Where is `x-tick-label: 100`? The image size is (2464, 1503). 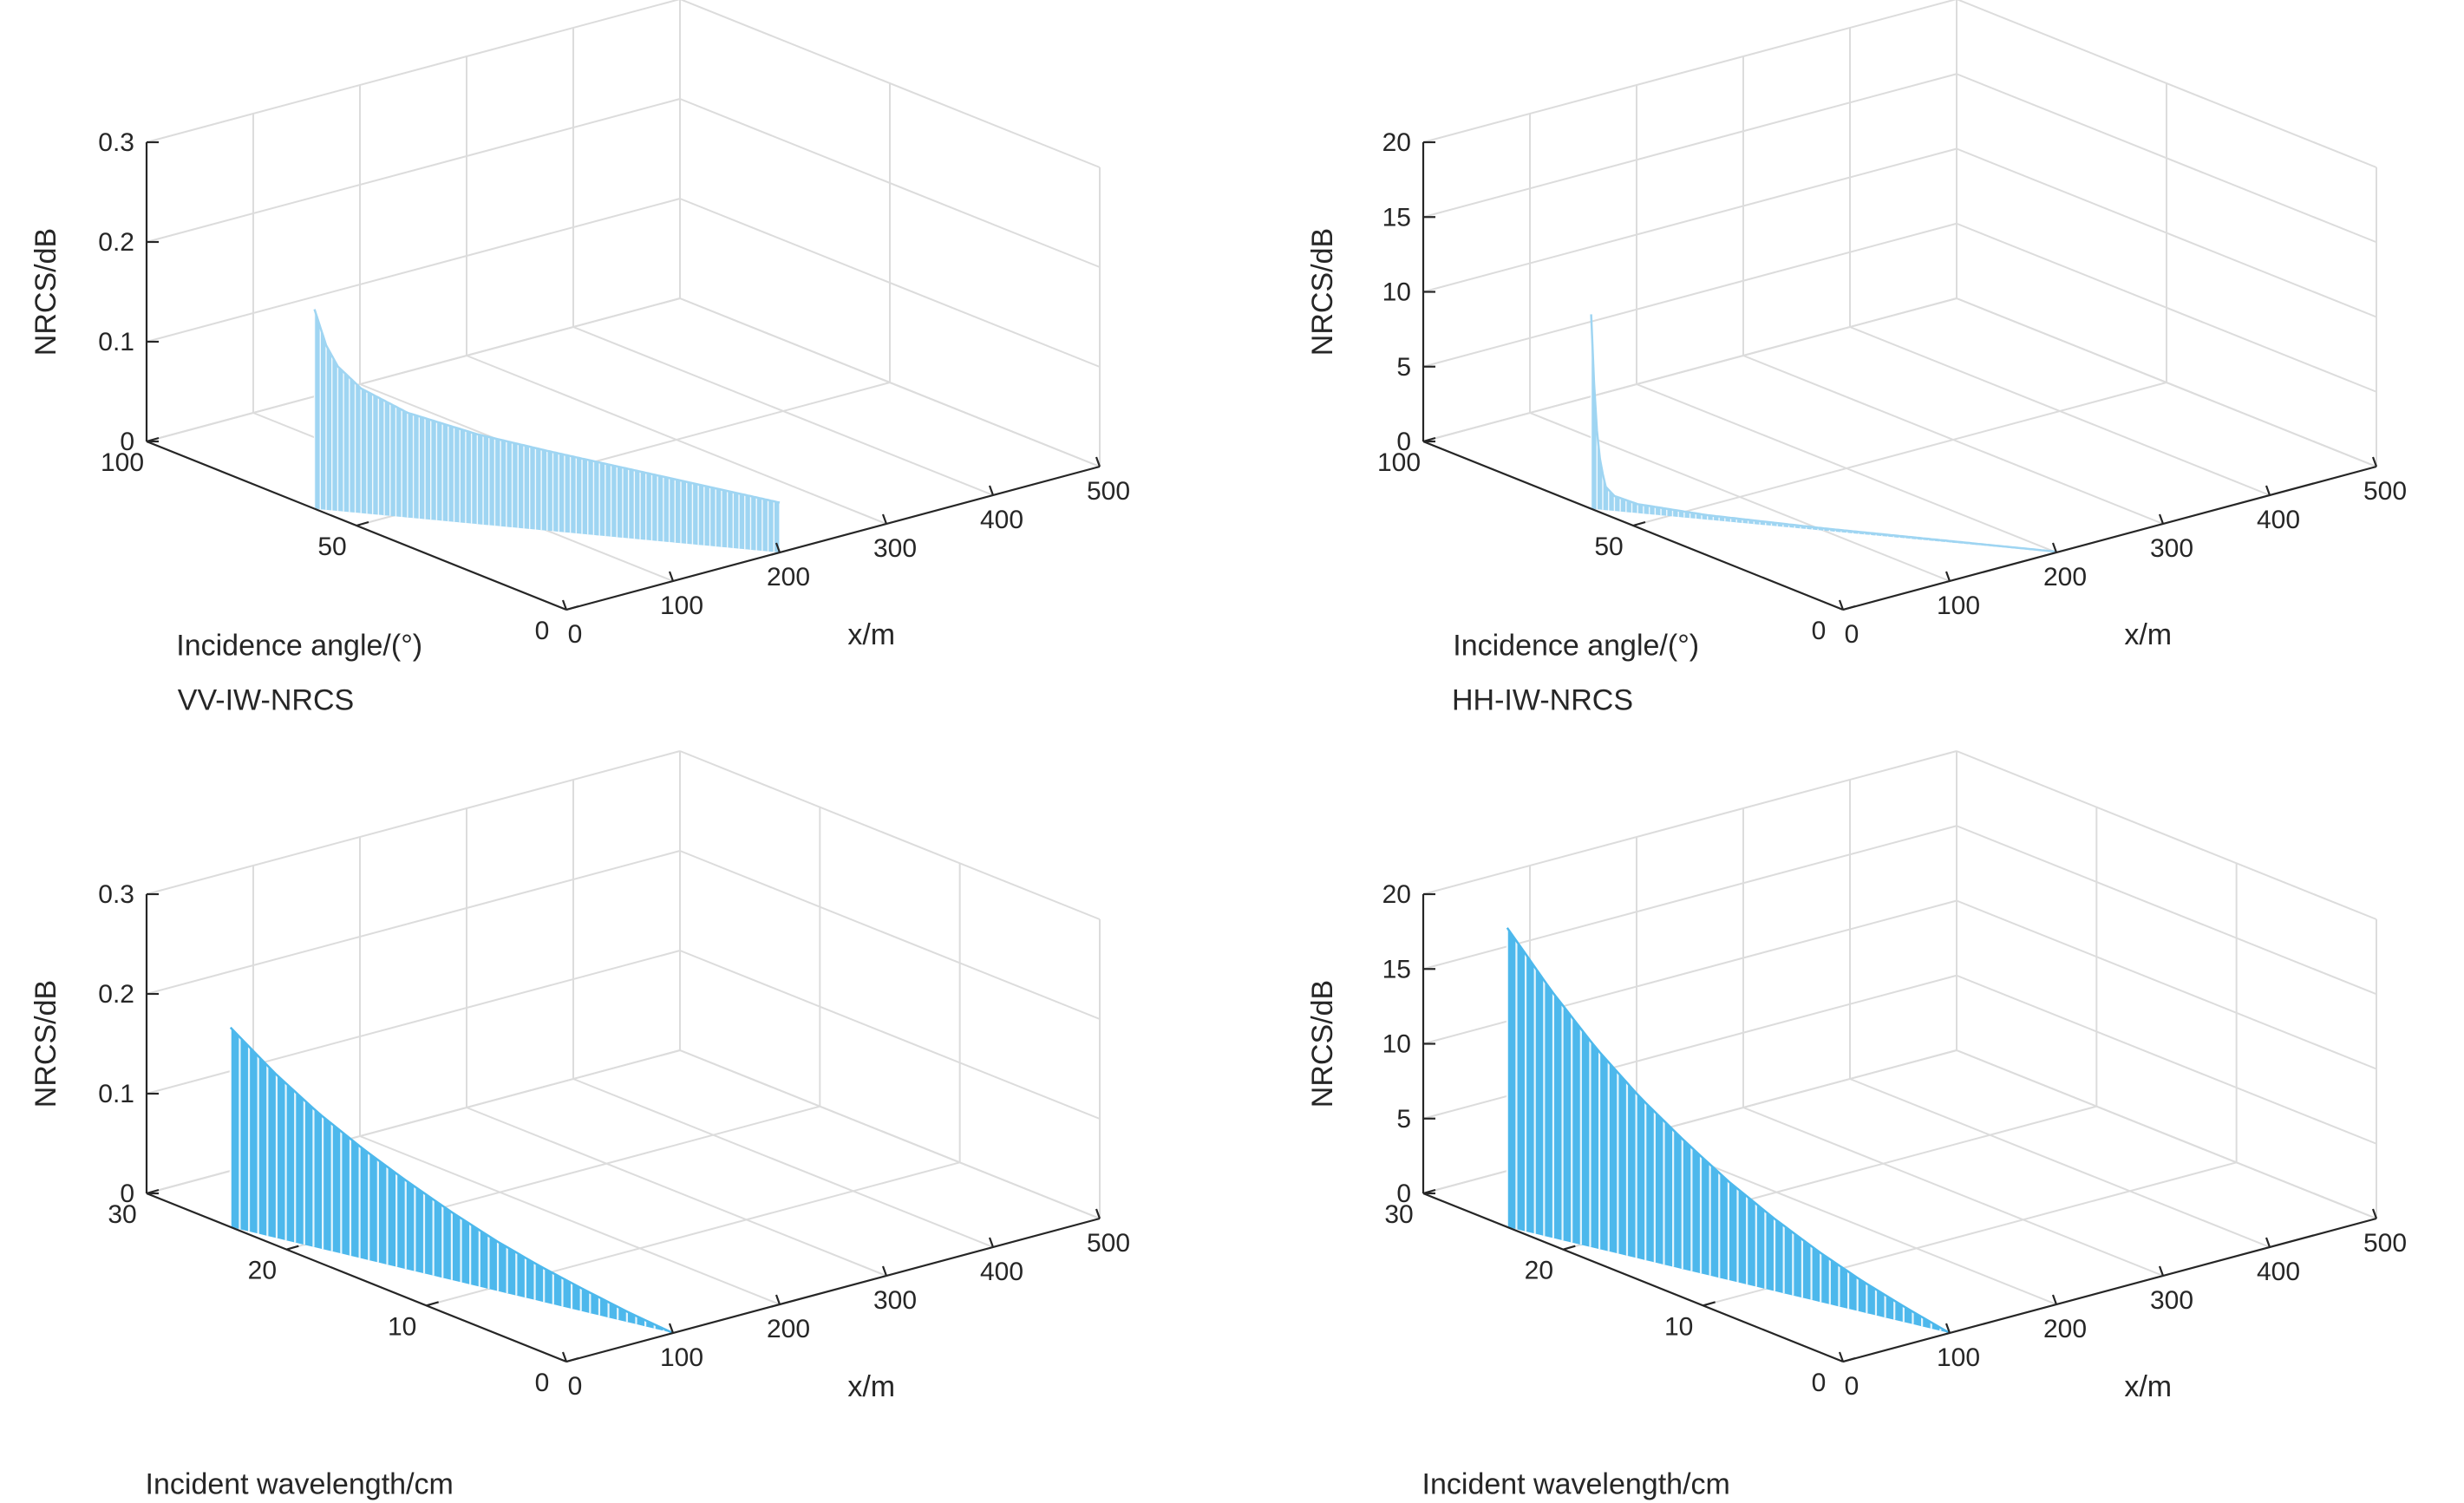
x-tick-label: 100 is located at coordinates (1958, 605).